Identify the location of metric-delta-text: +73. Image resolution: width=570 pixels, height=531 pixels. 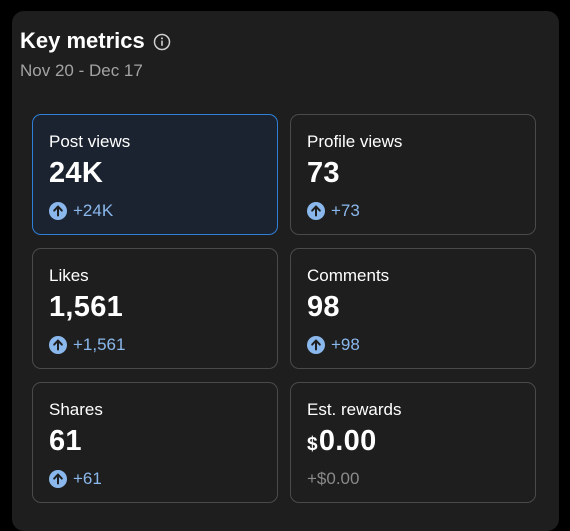
(345, 210).